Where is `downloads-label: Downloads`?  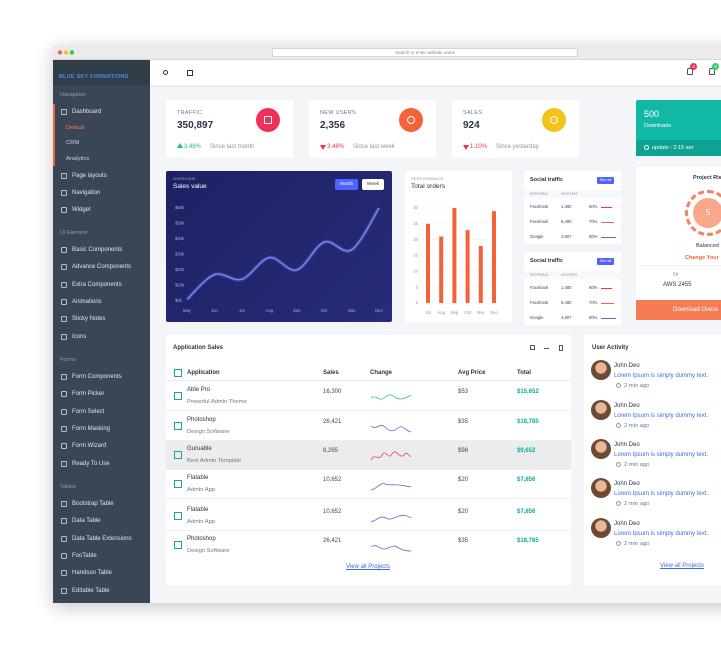
downloads-label: Downloads is located at coordinates (658, 126).